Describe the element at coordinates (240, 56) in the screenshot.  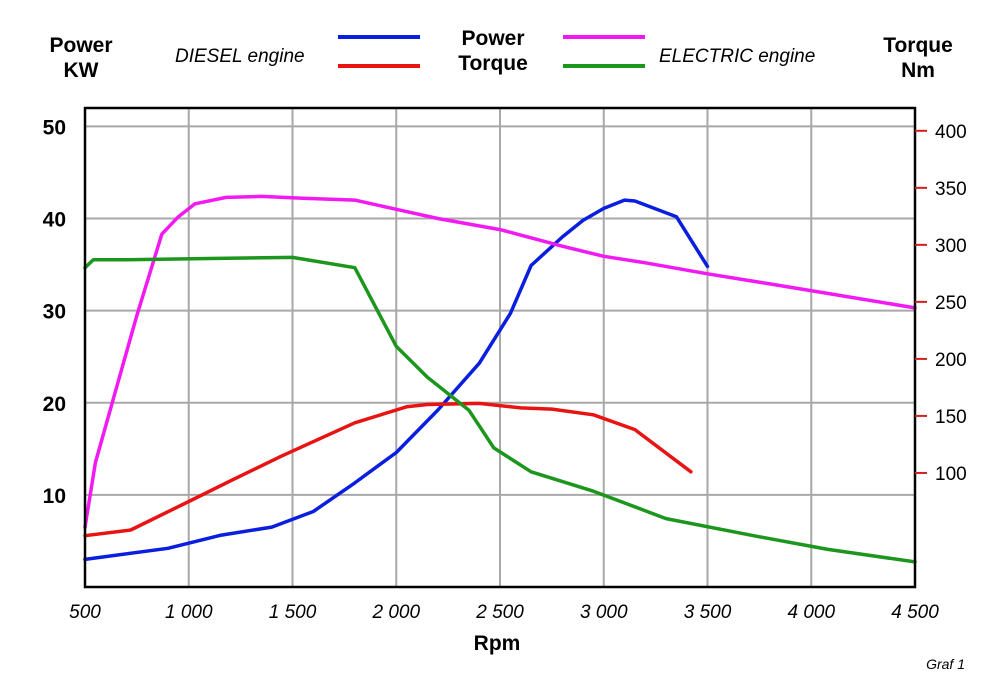
I see `legend-diesel-label: DIESEL engine` at that location.